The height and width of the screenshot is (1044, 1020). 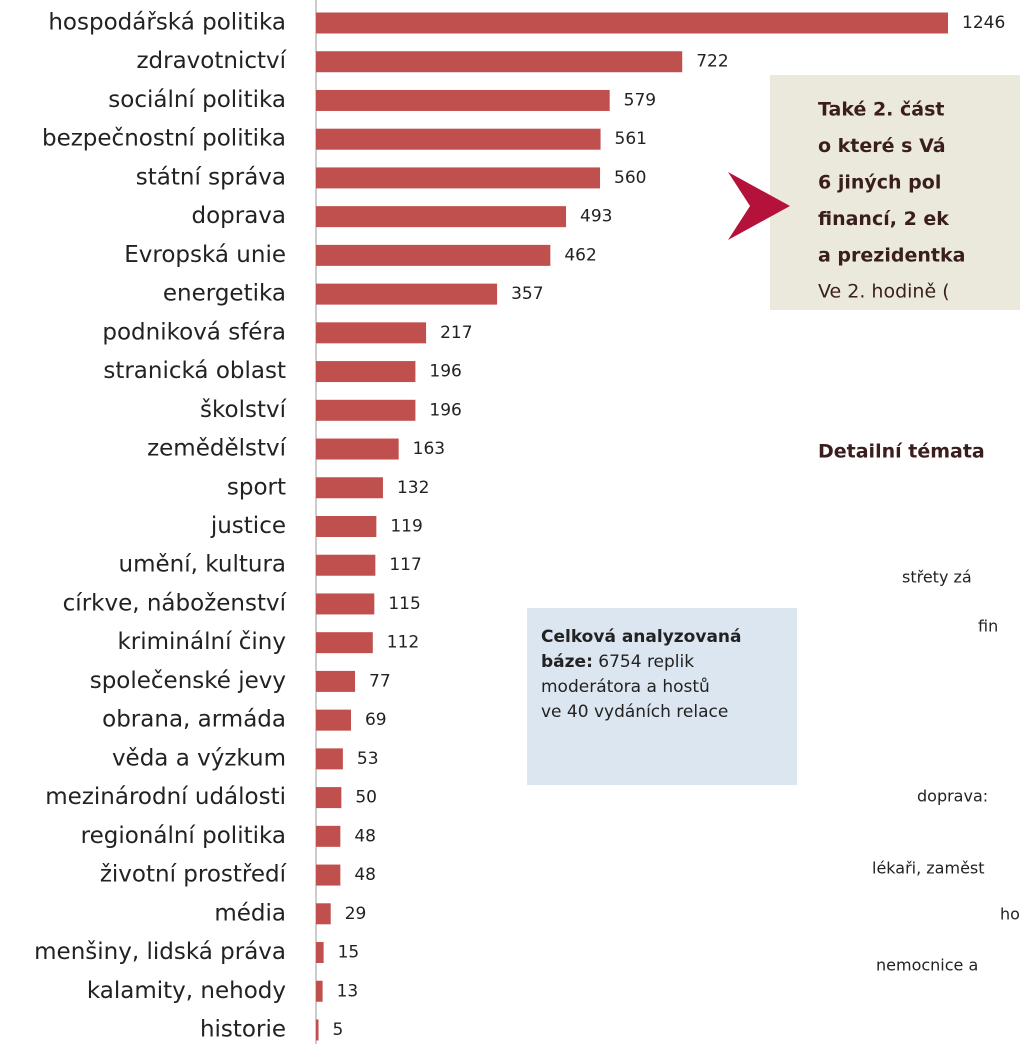 I want to click on category-label: školství, so click(x=243, y=410).